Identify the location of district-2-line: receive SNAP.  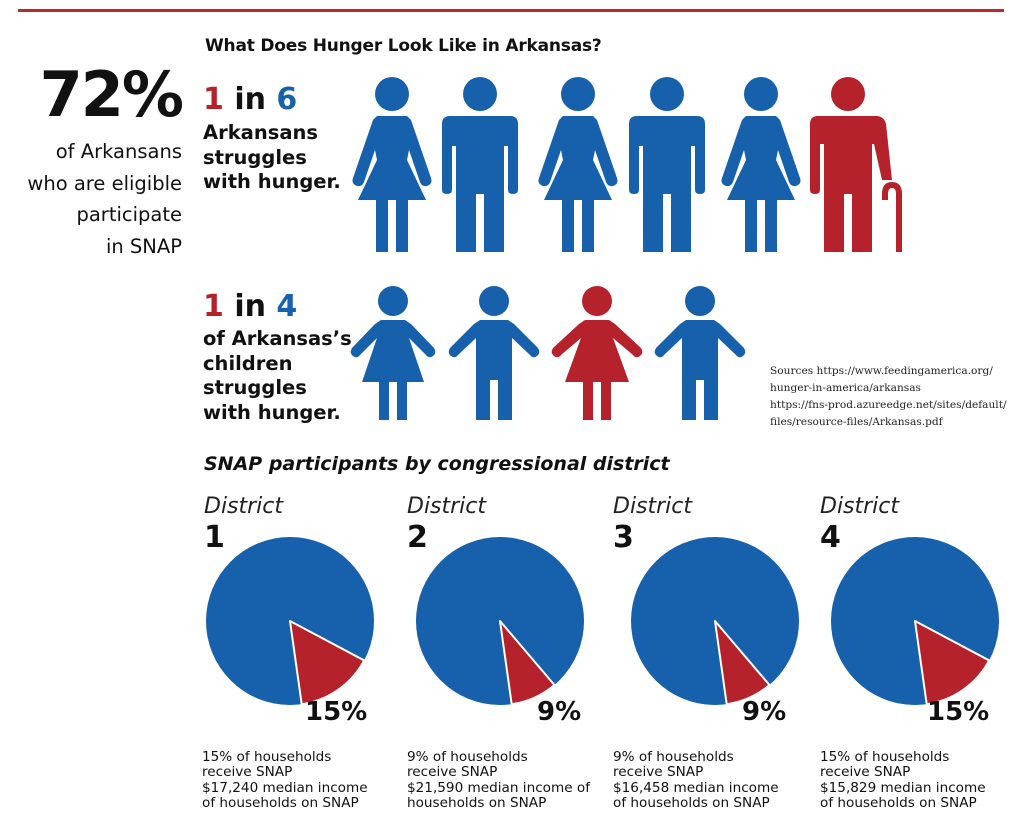
(452, 772).